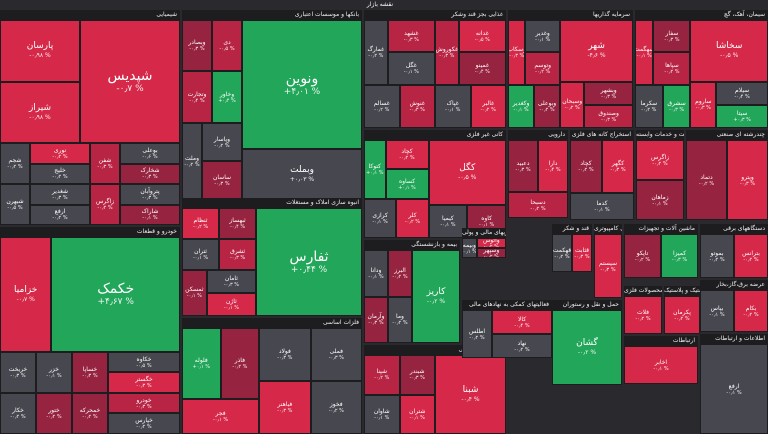 This screenshot has height=434, width=768. Describe the element at coordinates (547, 106) in the screenshot. I see `tile: وبوعلی -۰٫۲ %` at that location.